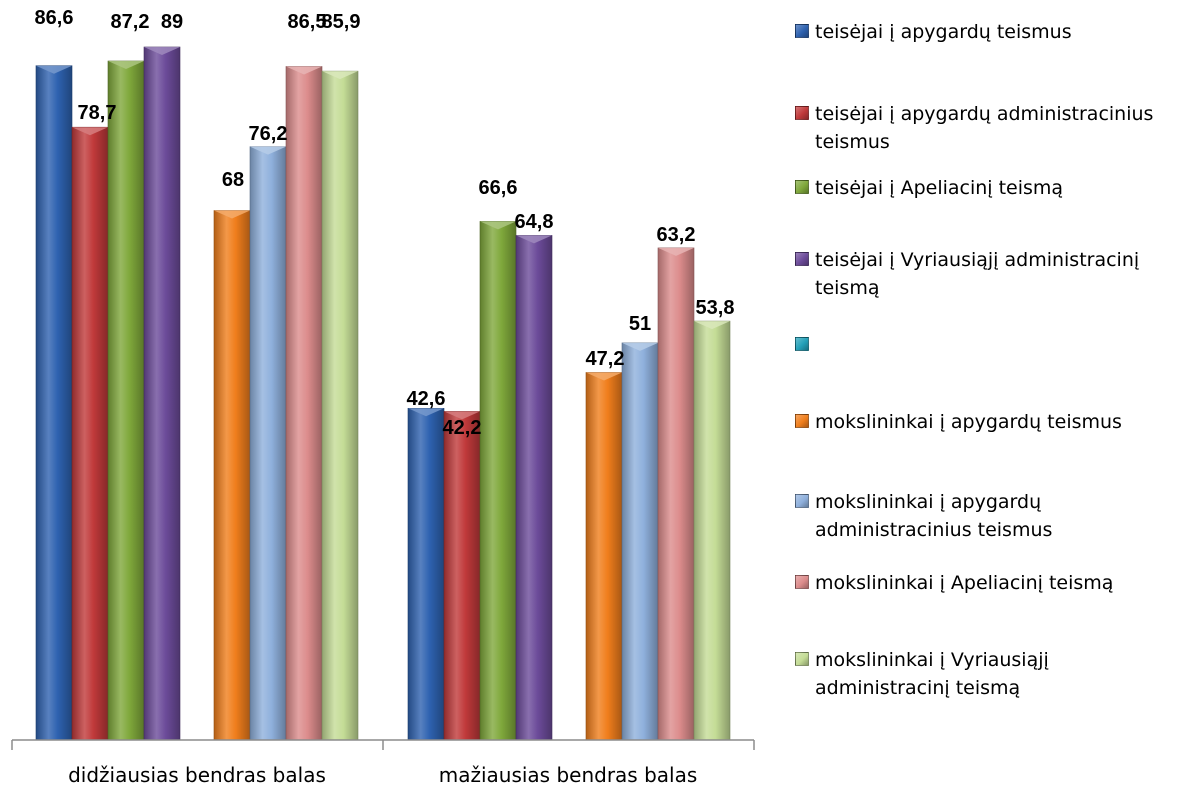 The image size is (1187, 788). Describe the element at coordinates (268, 134) in the screenshot. I see `data-label: 76,2` at that location.